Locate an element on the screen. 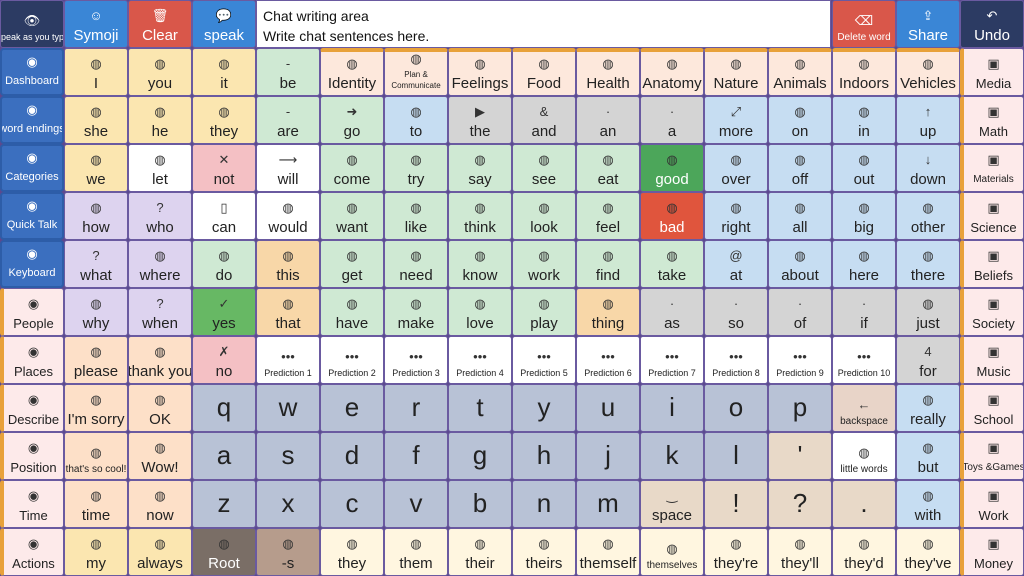  undo-button: ↶ Undo is located at coordinates (992, 24).